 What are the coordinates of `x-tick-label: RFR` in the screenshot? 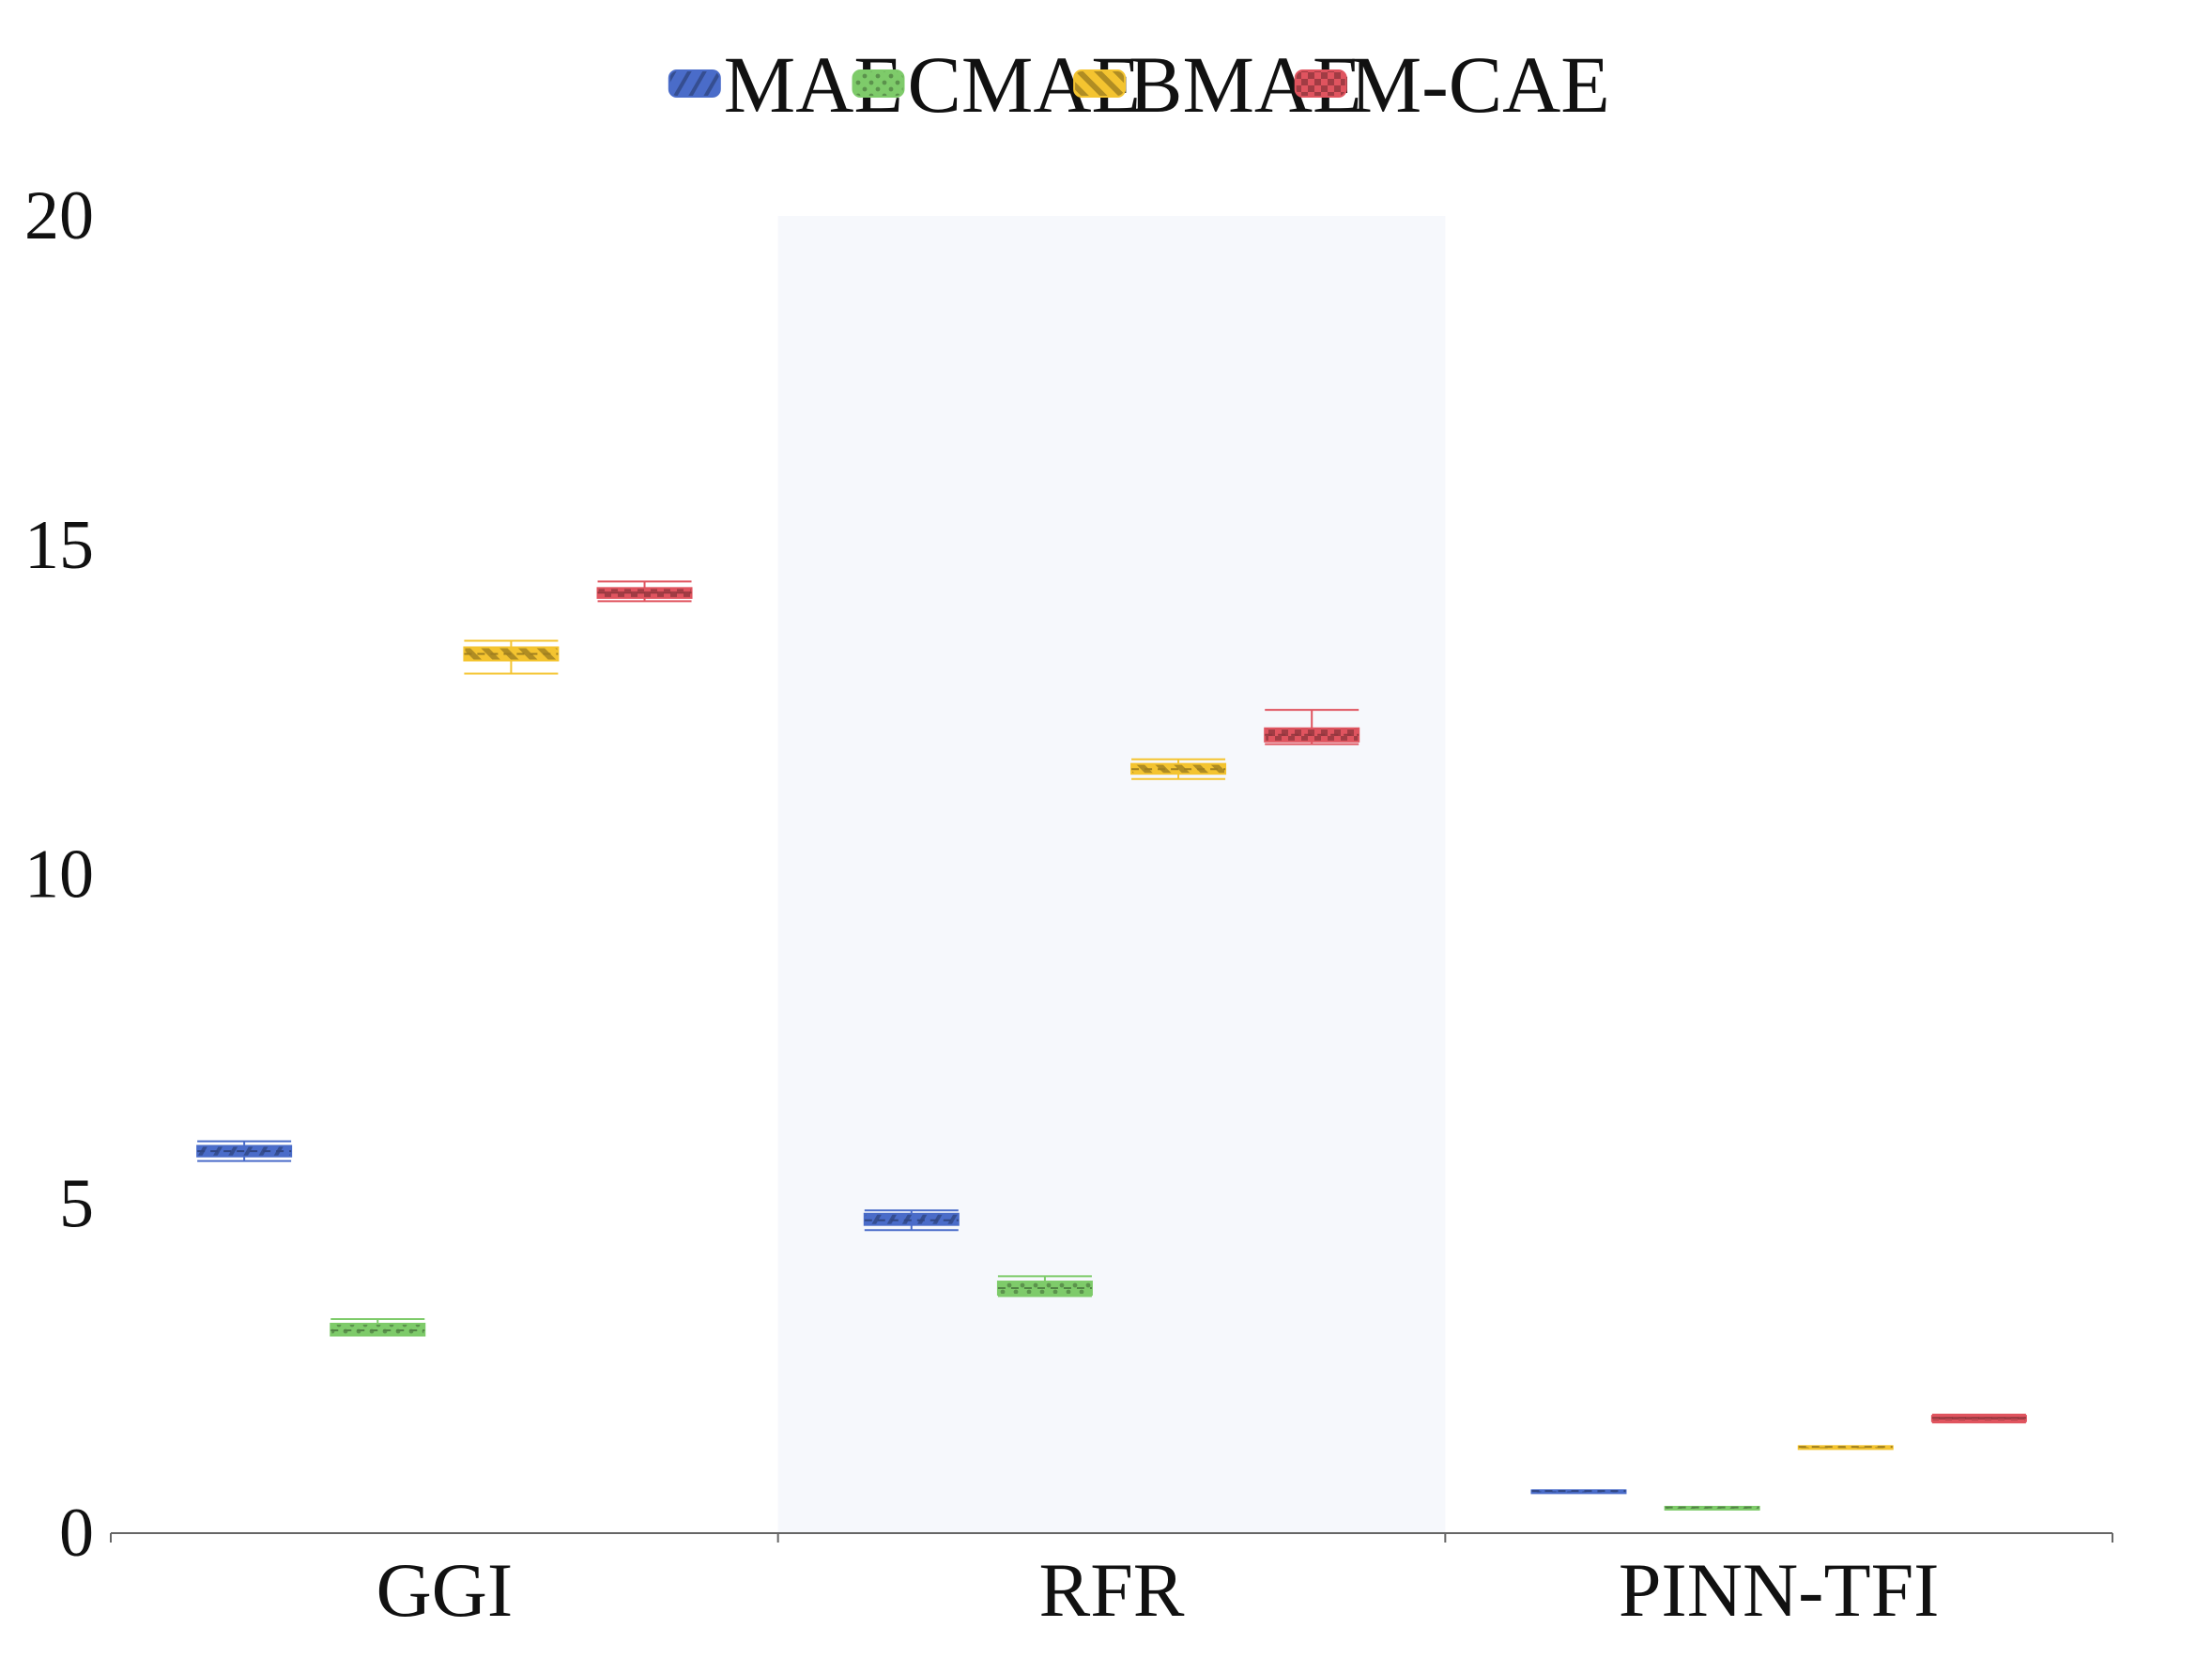 It's located at (1112, 1590).